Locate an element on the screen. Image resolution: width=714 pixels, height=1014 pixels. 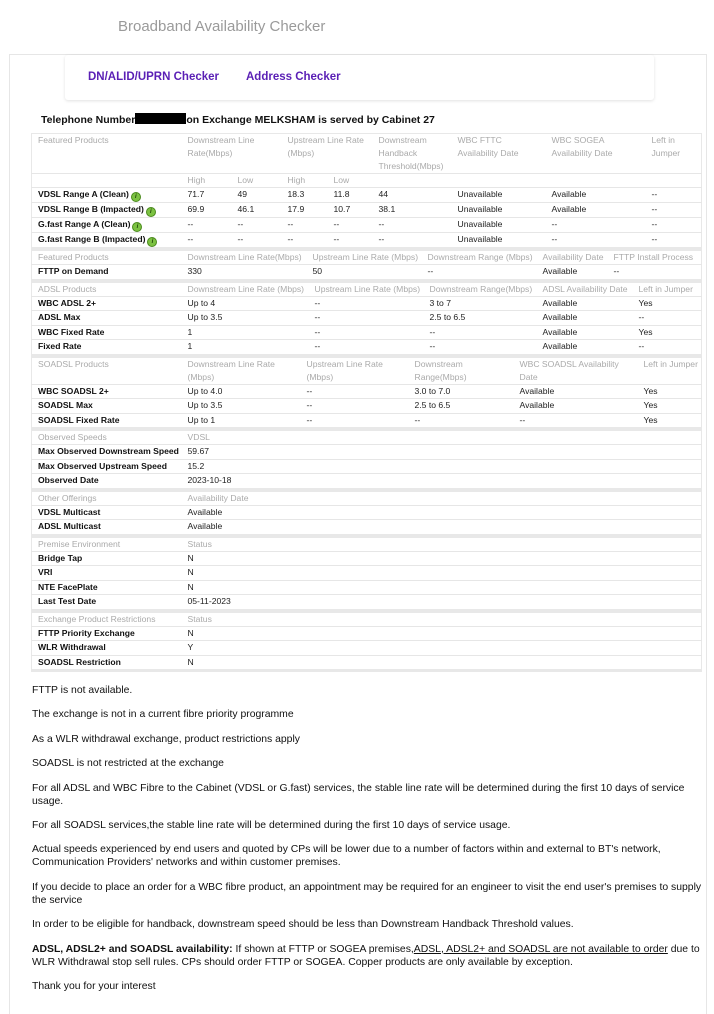
checker-nav: DN/ALID/UPRN Checker Address Checker is located at coordinates (359, 77).